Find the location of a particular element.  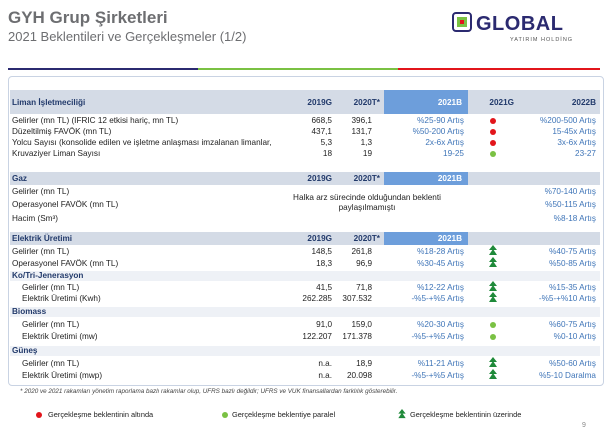

row-label: Düzeltilmiş FAVÖK (mn TL) is located at coordinates (62, 131).